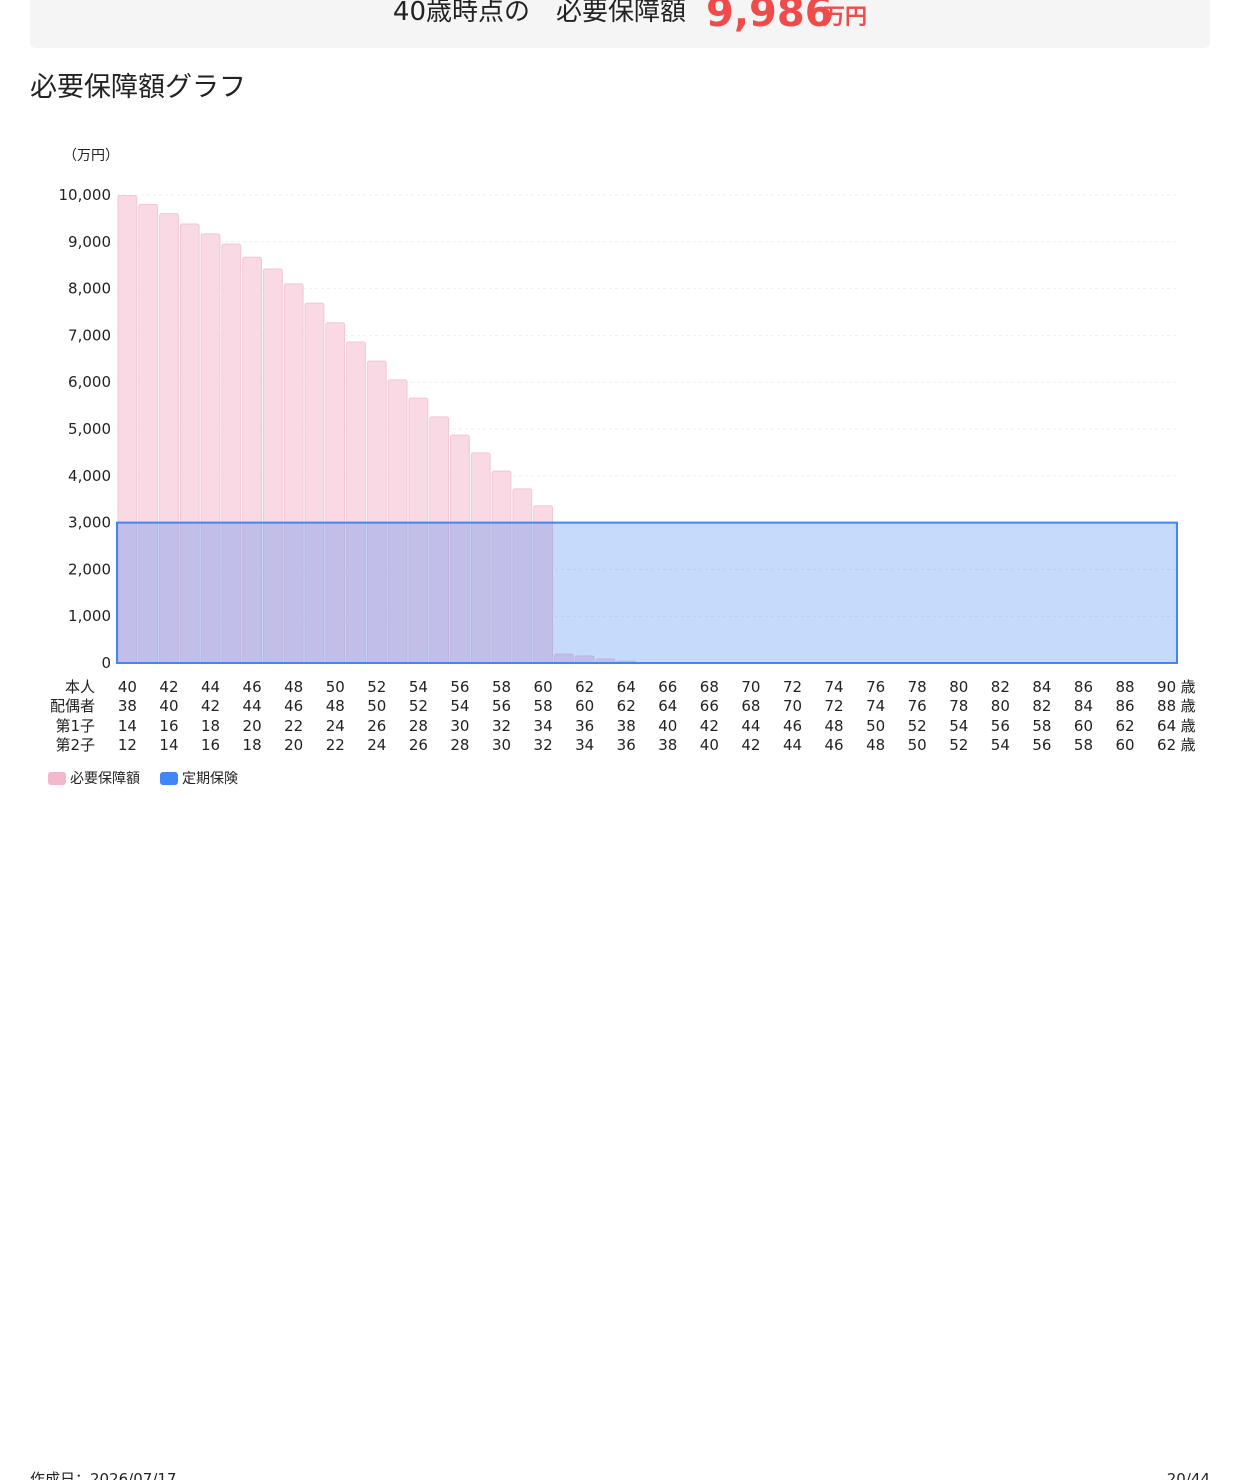  What do you see at coordinates (127, 726) in the screenshot?
I see `x-tick-label: 14` at bounding box center [127, 726].